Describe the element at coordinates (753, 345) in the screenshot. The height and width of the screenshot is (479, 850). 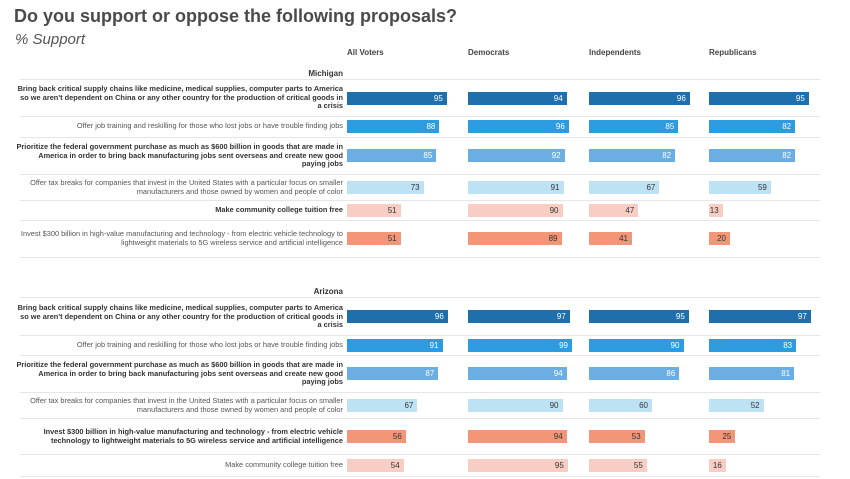
I see `bar: 83` at that location.